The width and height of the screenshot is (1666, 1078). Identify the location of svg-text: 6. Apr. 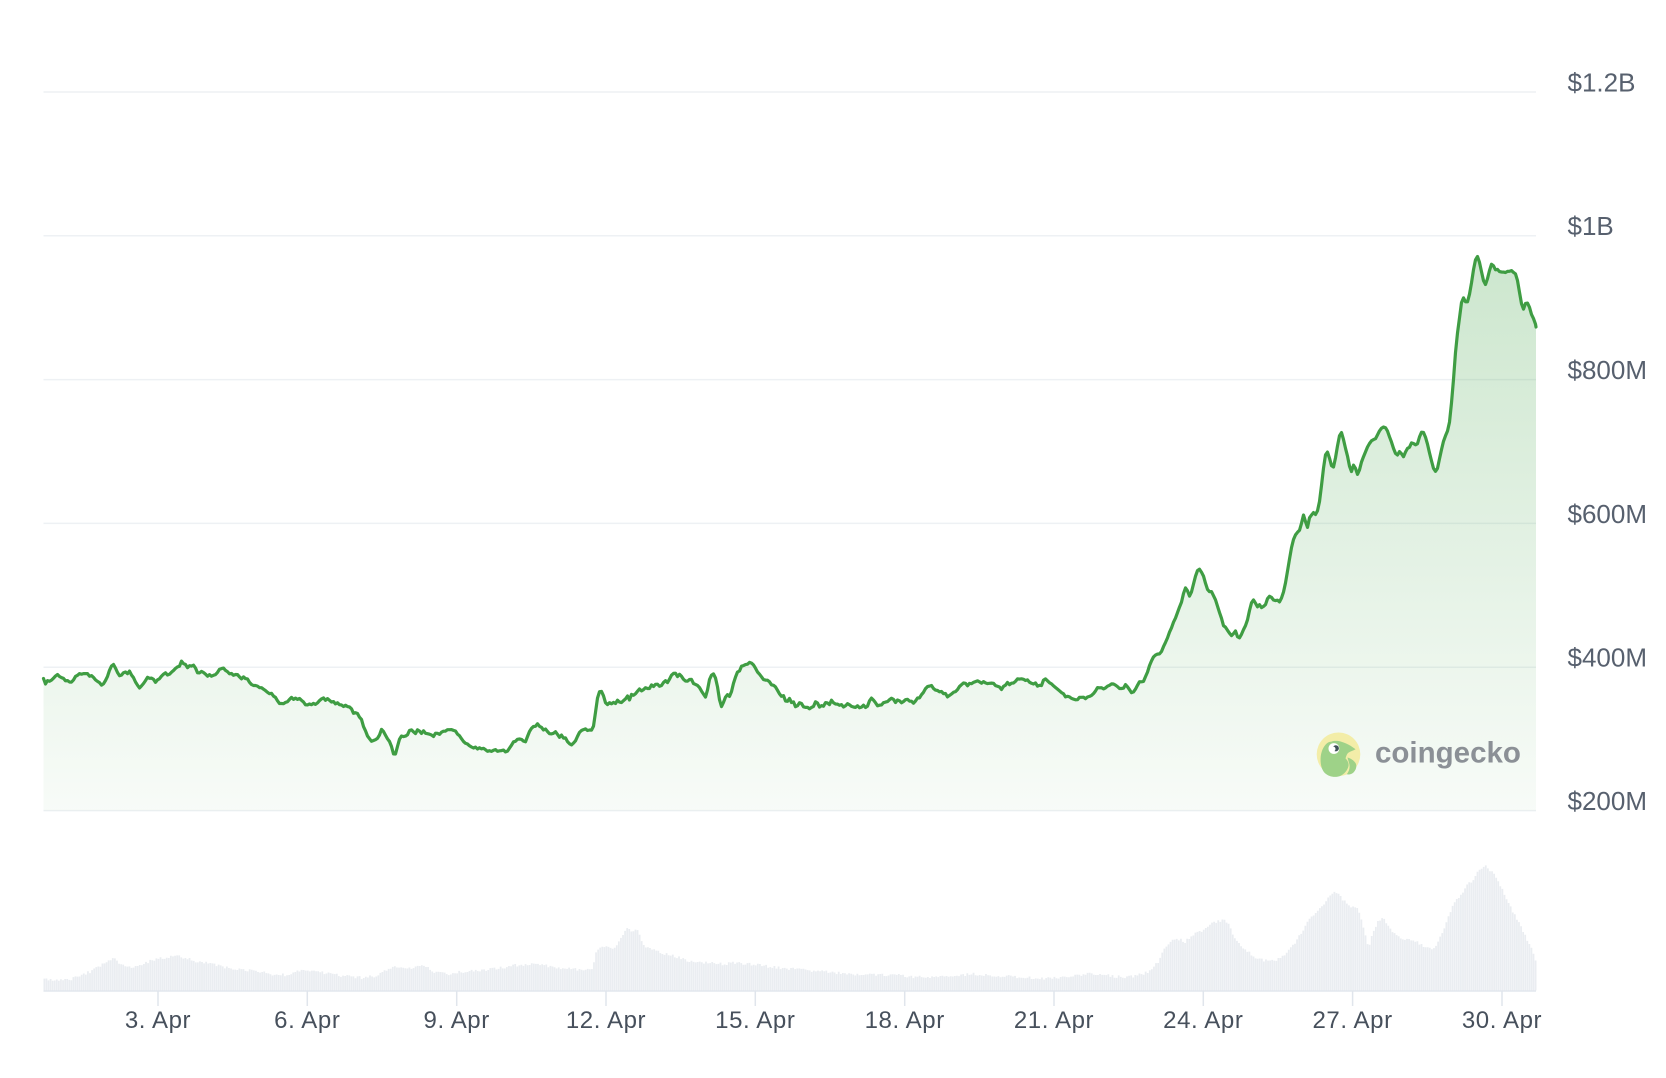
(307, 1020).